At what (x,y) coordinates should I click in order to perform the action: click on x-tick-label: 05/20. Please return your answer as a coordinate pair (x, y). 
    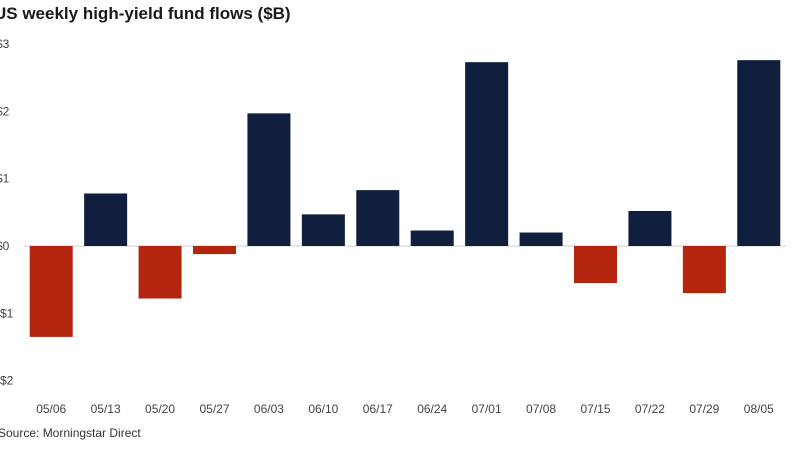
    Looking at the image, I should click on (160, 409).